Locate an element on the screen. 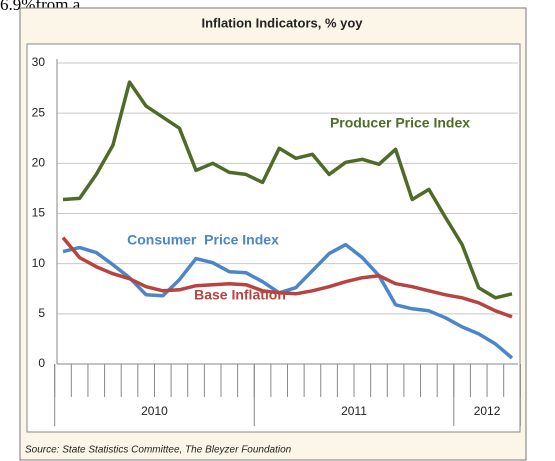  year-label: 2012 is located at coordinates (487, 411).